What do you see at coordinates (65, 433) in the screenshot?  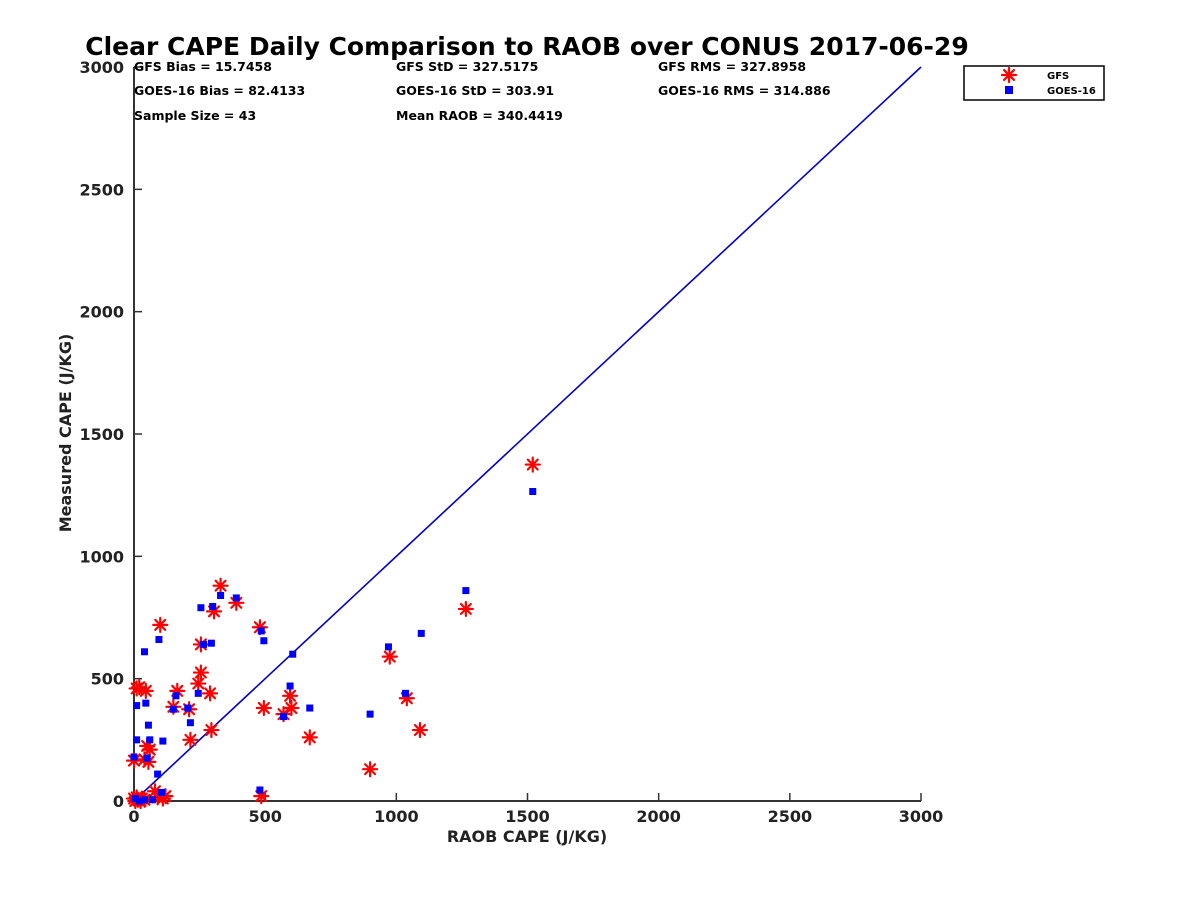 I see `y-axis-label: Measured CAPE (J/KG)` at bounding box center [65, 433].